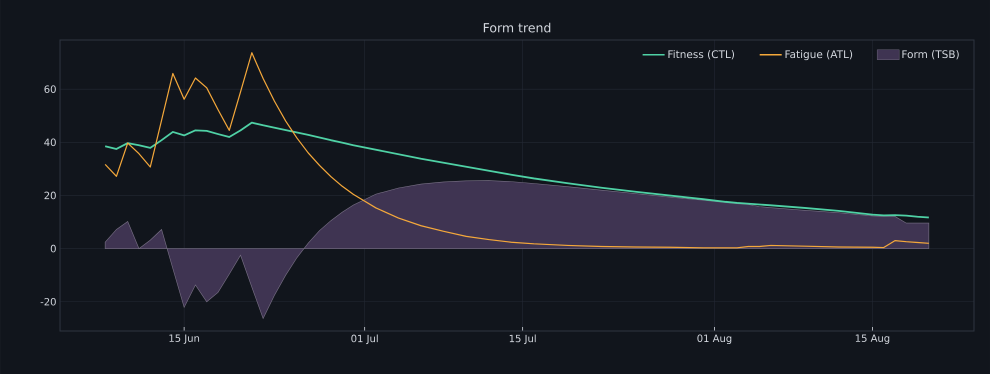 This screenshot has height=374, width=990. Describe the element at coordinates (517, 27) in the screenshot. I see `chart-title: Form trend` at that location.